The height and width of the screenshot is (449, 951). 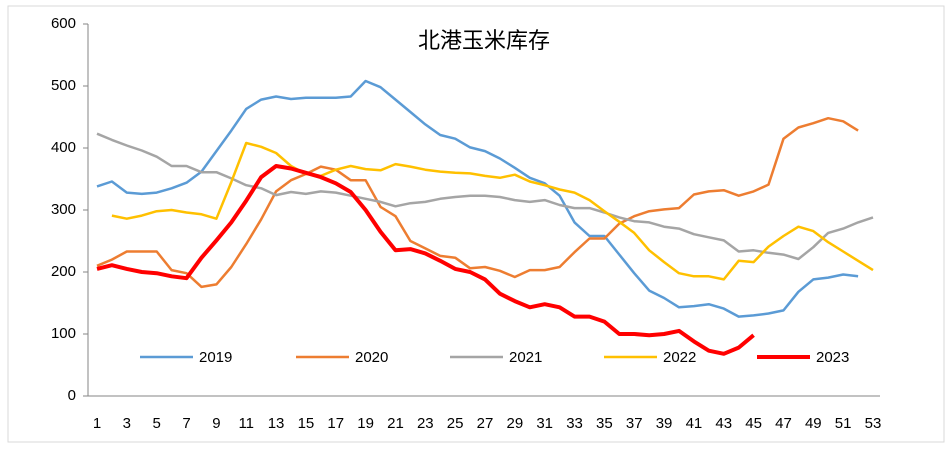 I want to click on x-tick-label: 43, so click(x=723, y=423).